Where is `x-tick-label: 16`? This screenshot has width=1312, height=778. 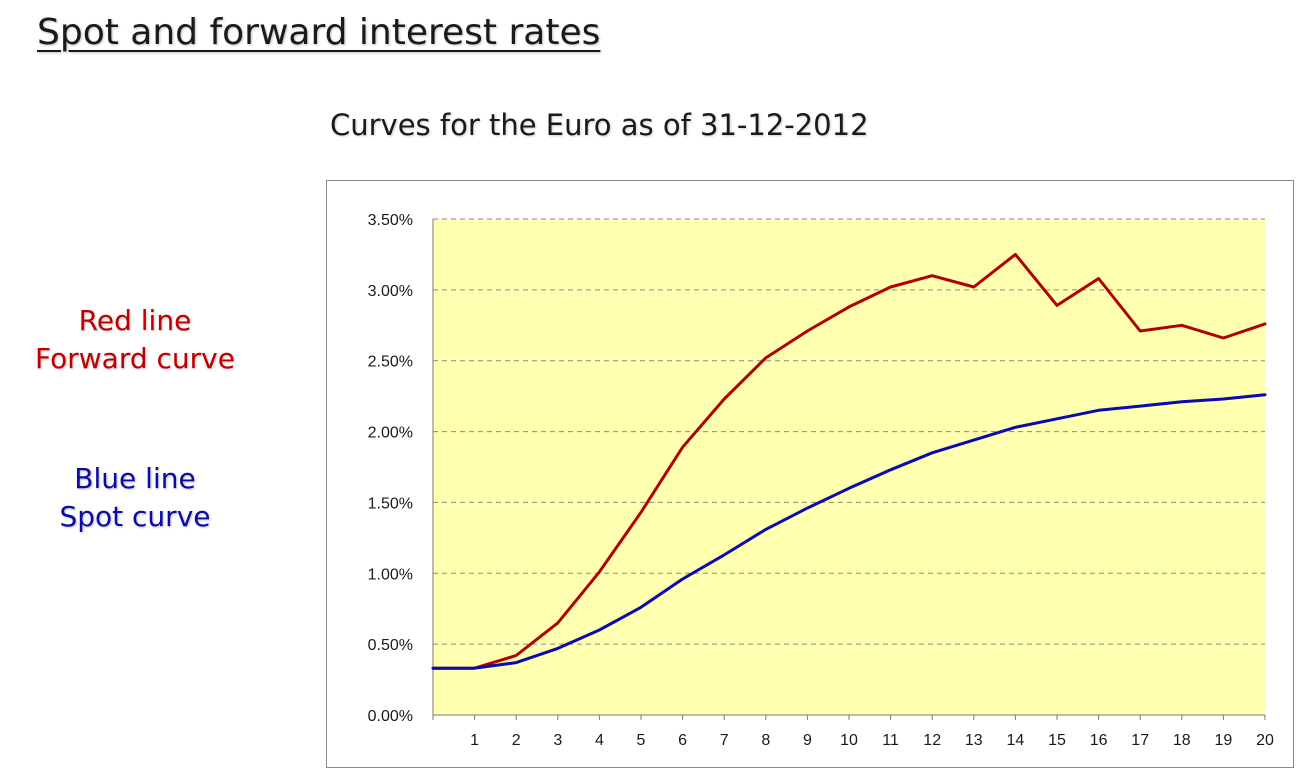
x-tick-label: 16 is located at coordinates (1099, 740).